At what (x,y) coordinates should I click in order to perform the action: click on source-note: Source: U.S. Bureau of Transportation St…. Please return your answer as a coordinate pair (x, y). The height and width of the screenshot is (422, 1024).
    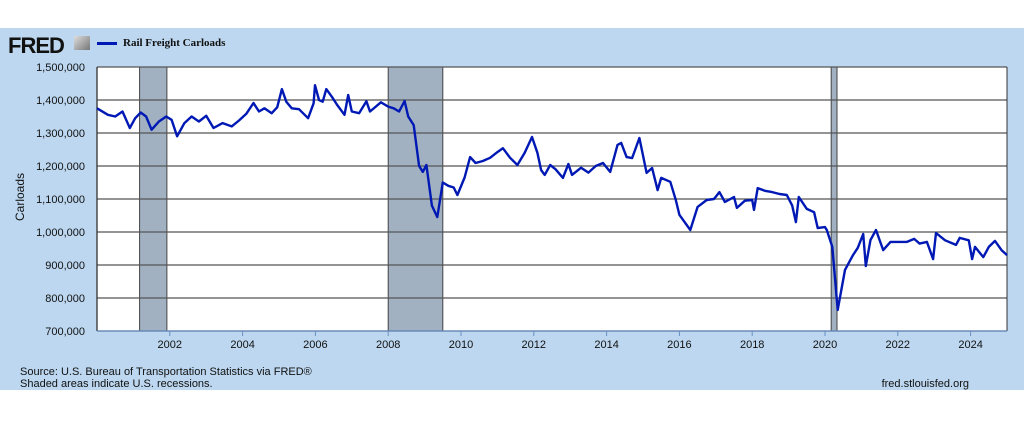
    Looking at the image, I should click on (166, 372).